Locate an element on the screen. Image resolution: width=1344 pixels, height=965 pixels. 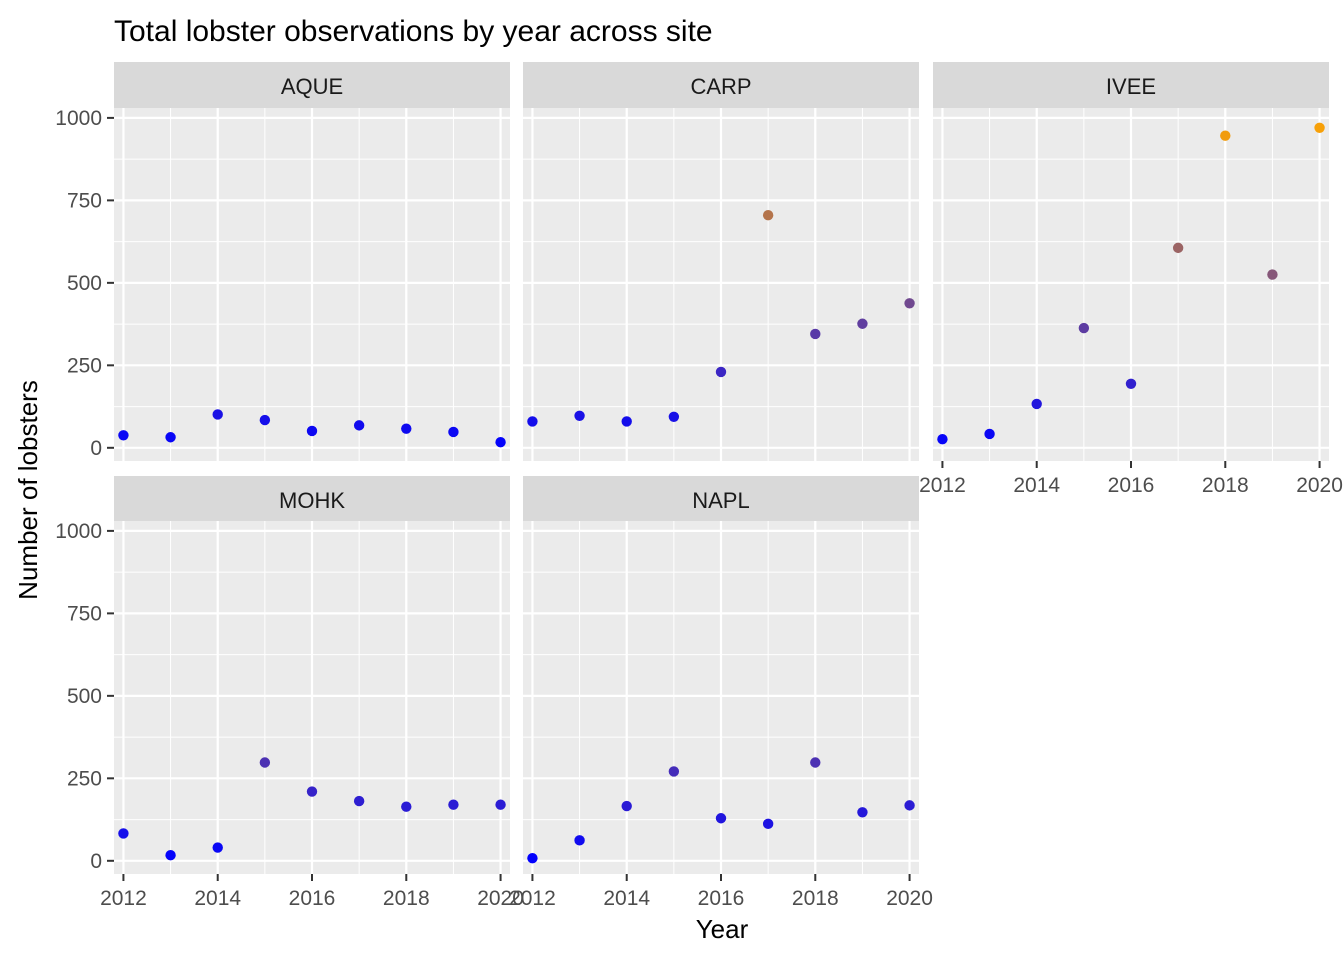
data-point-aque-2018 is located at coordinates (406, 428).